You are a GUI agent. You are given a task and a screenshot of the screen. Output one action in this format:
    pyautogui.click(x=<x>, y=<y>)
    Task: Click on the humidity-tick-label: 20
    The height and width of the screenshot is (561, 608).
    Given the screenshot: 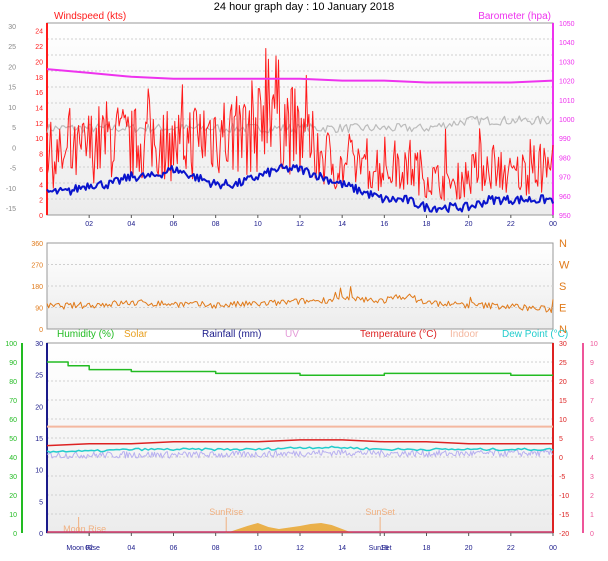 What is the action you would take?
    pyautogui.click(x=13, y=496)
    